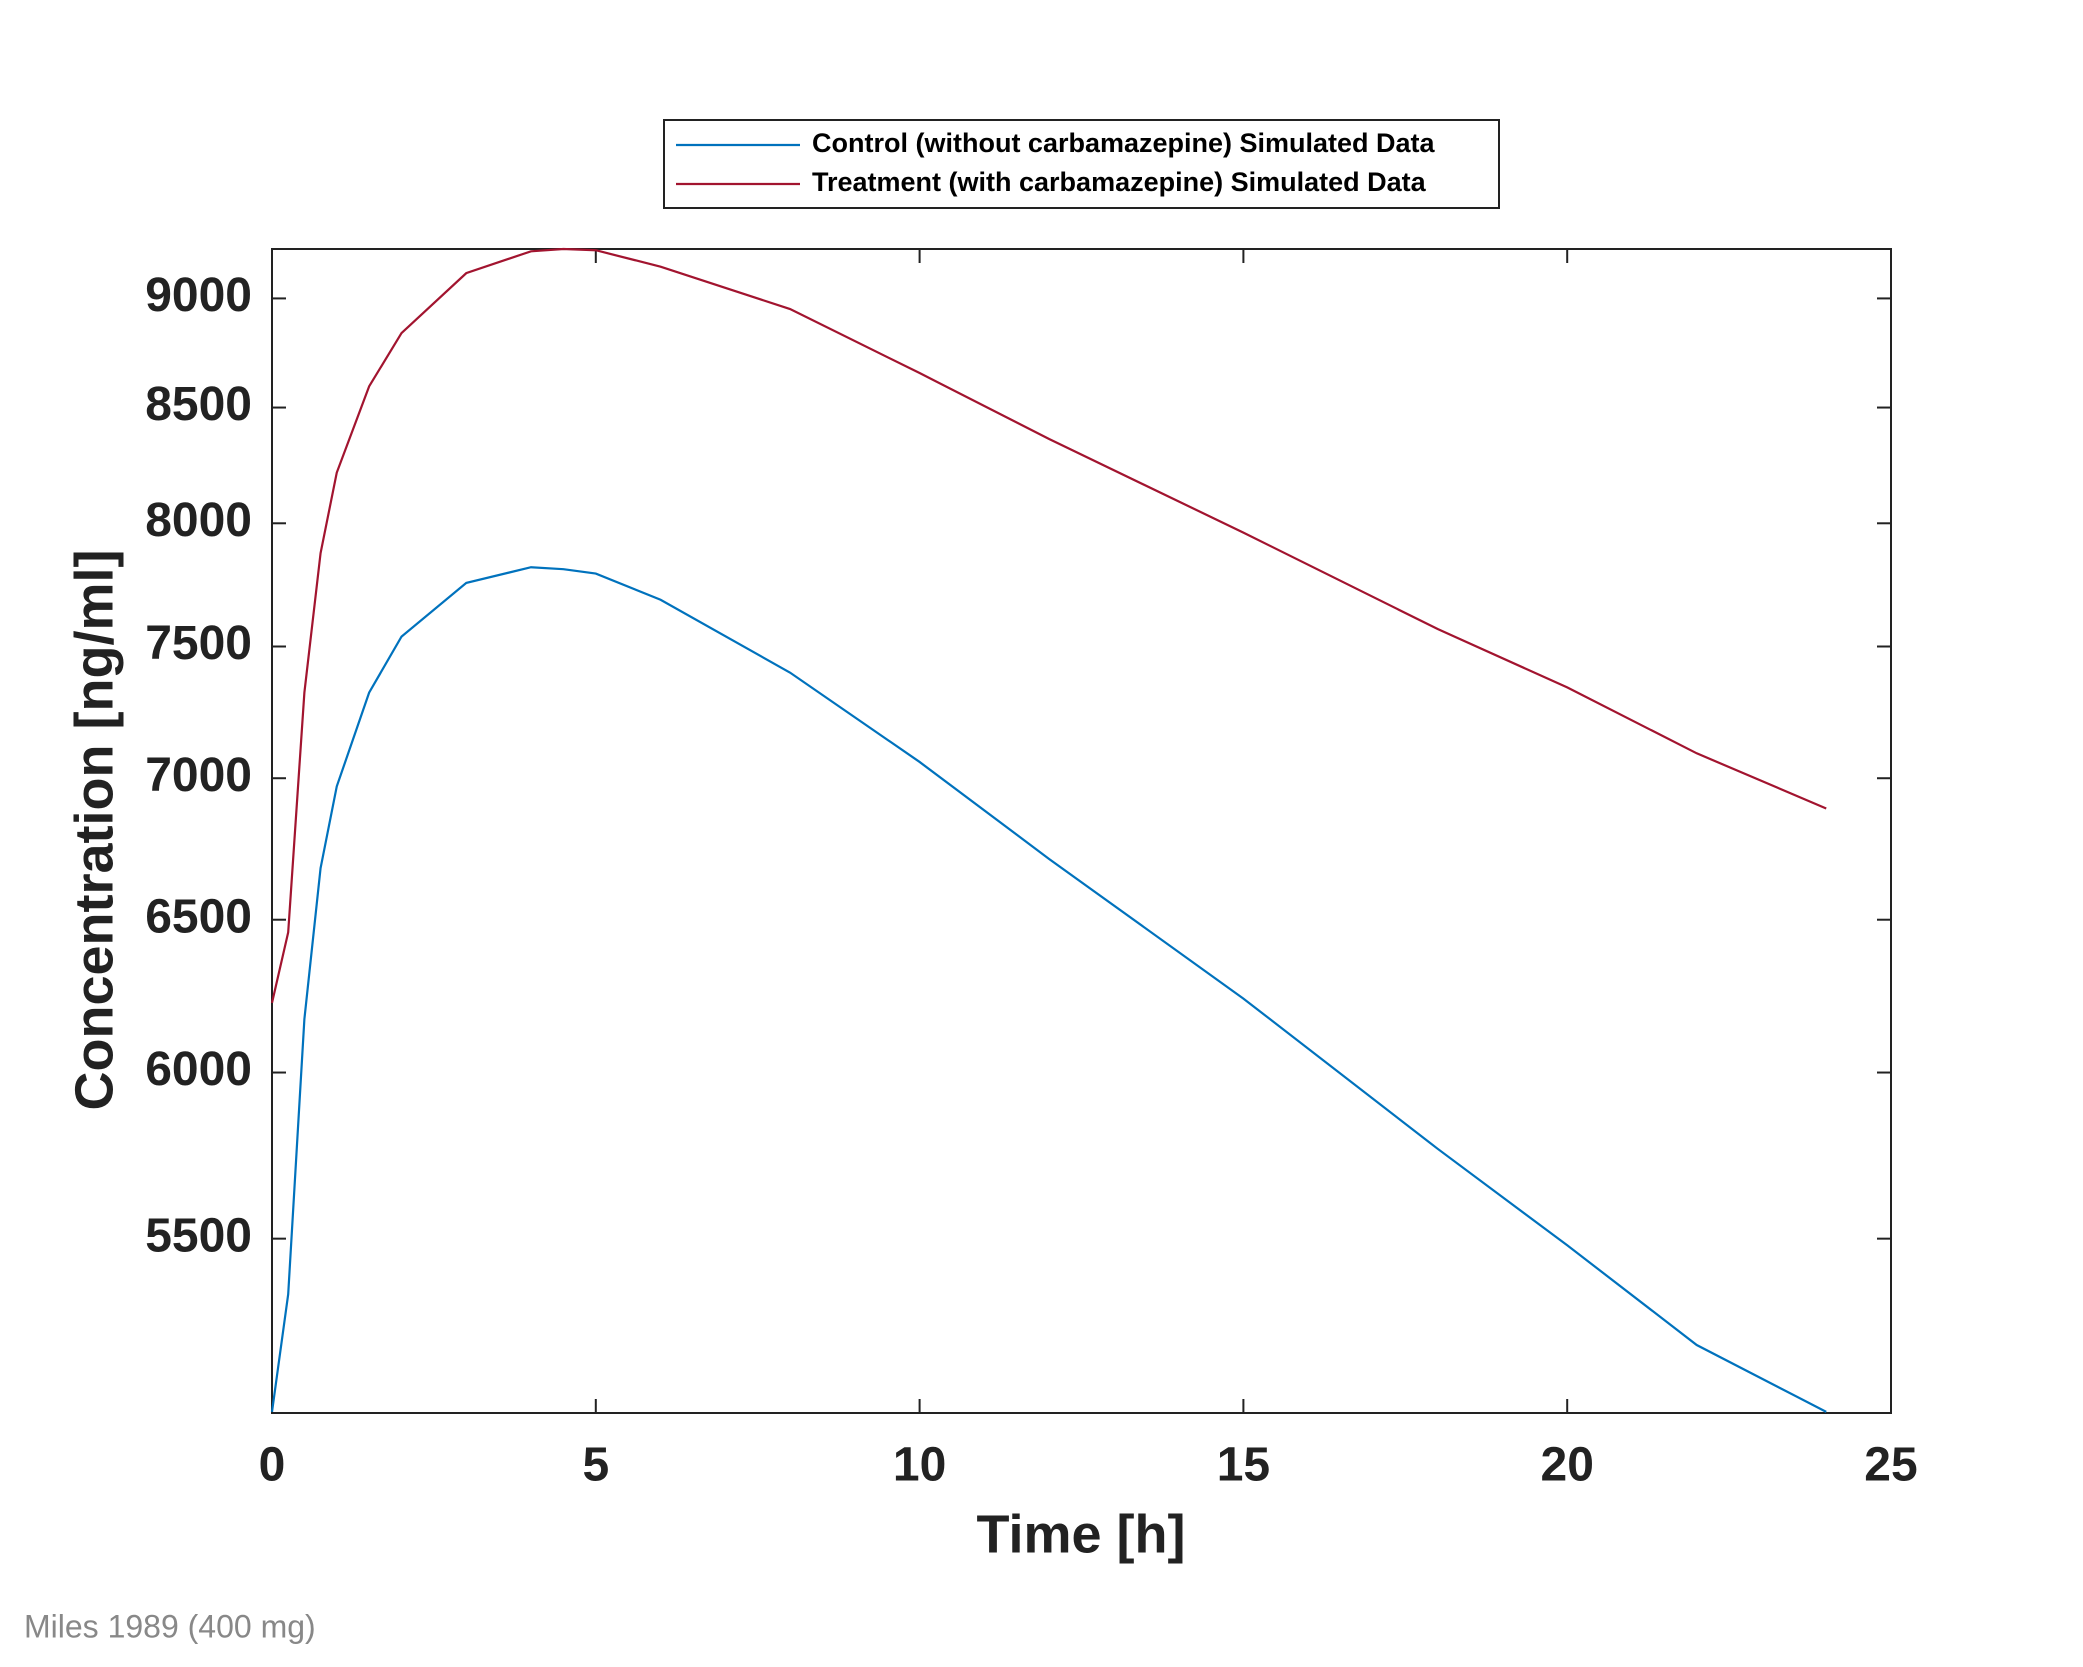  What do you see at coordinates (1243, 1465) in the screenshot?
I see `x-tick-label: 15` at bounding box center [1243, 1465].